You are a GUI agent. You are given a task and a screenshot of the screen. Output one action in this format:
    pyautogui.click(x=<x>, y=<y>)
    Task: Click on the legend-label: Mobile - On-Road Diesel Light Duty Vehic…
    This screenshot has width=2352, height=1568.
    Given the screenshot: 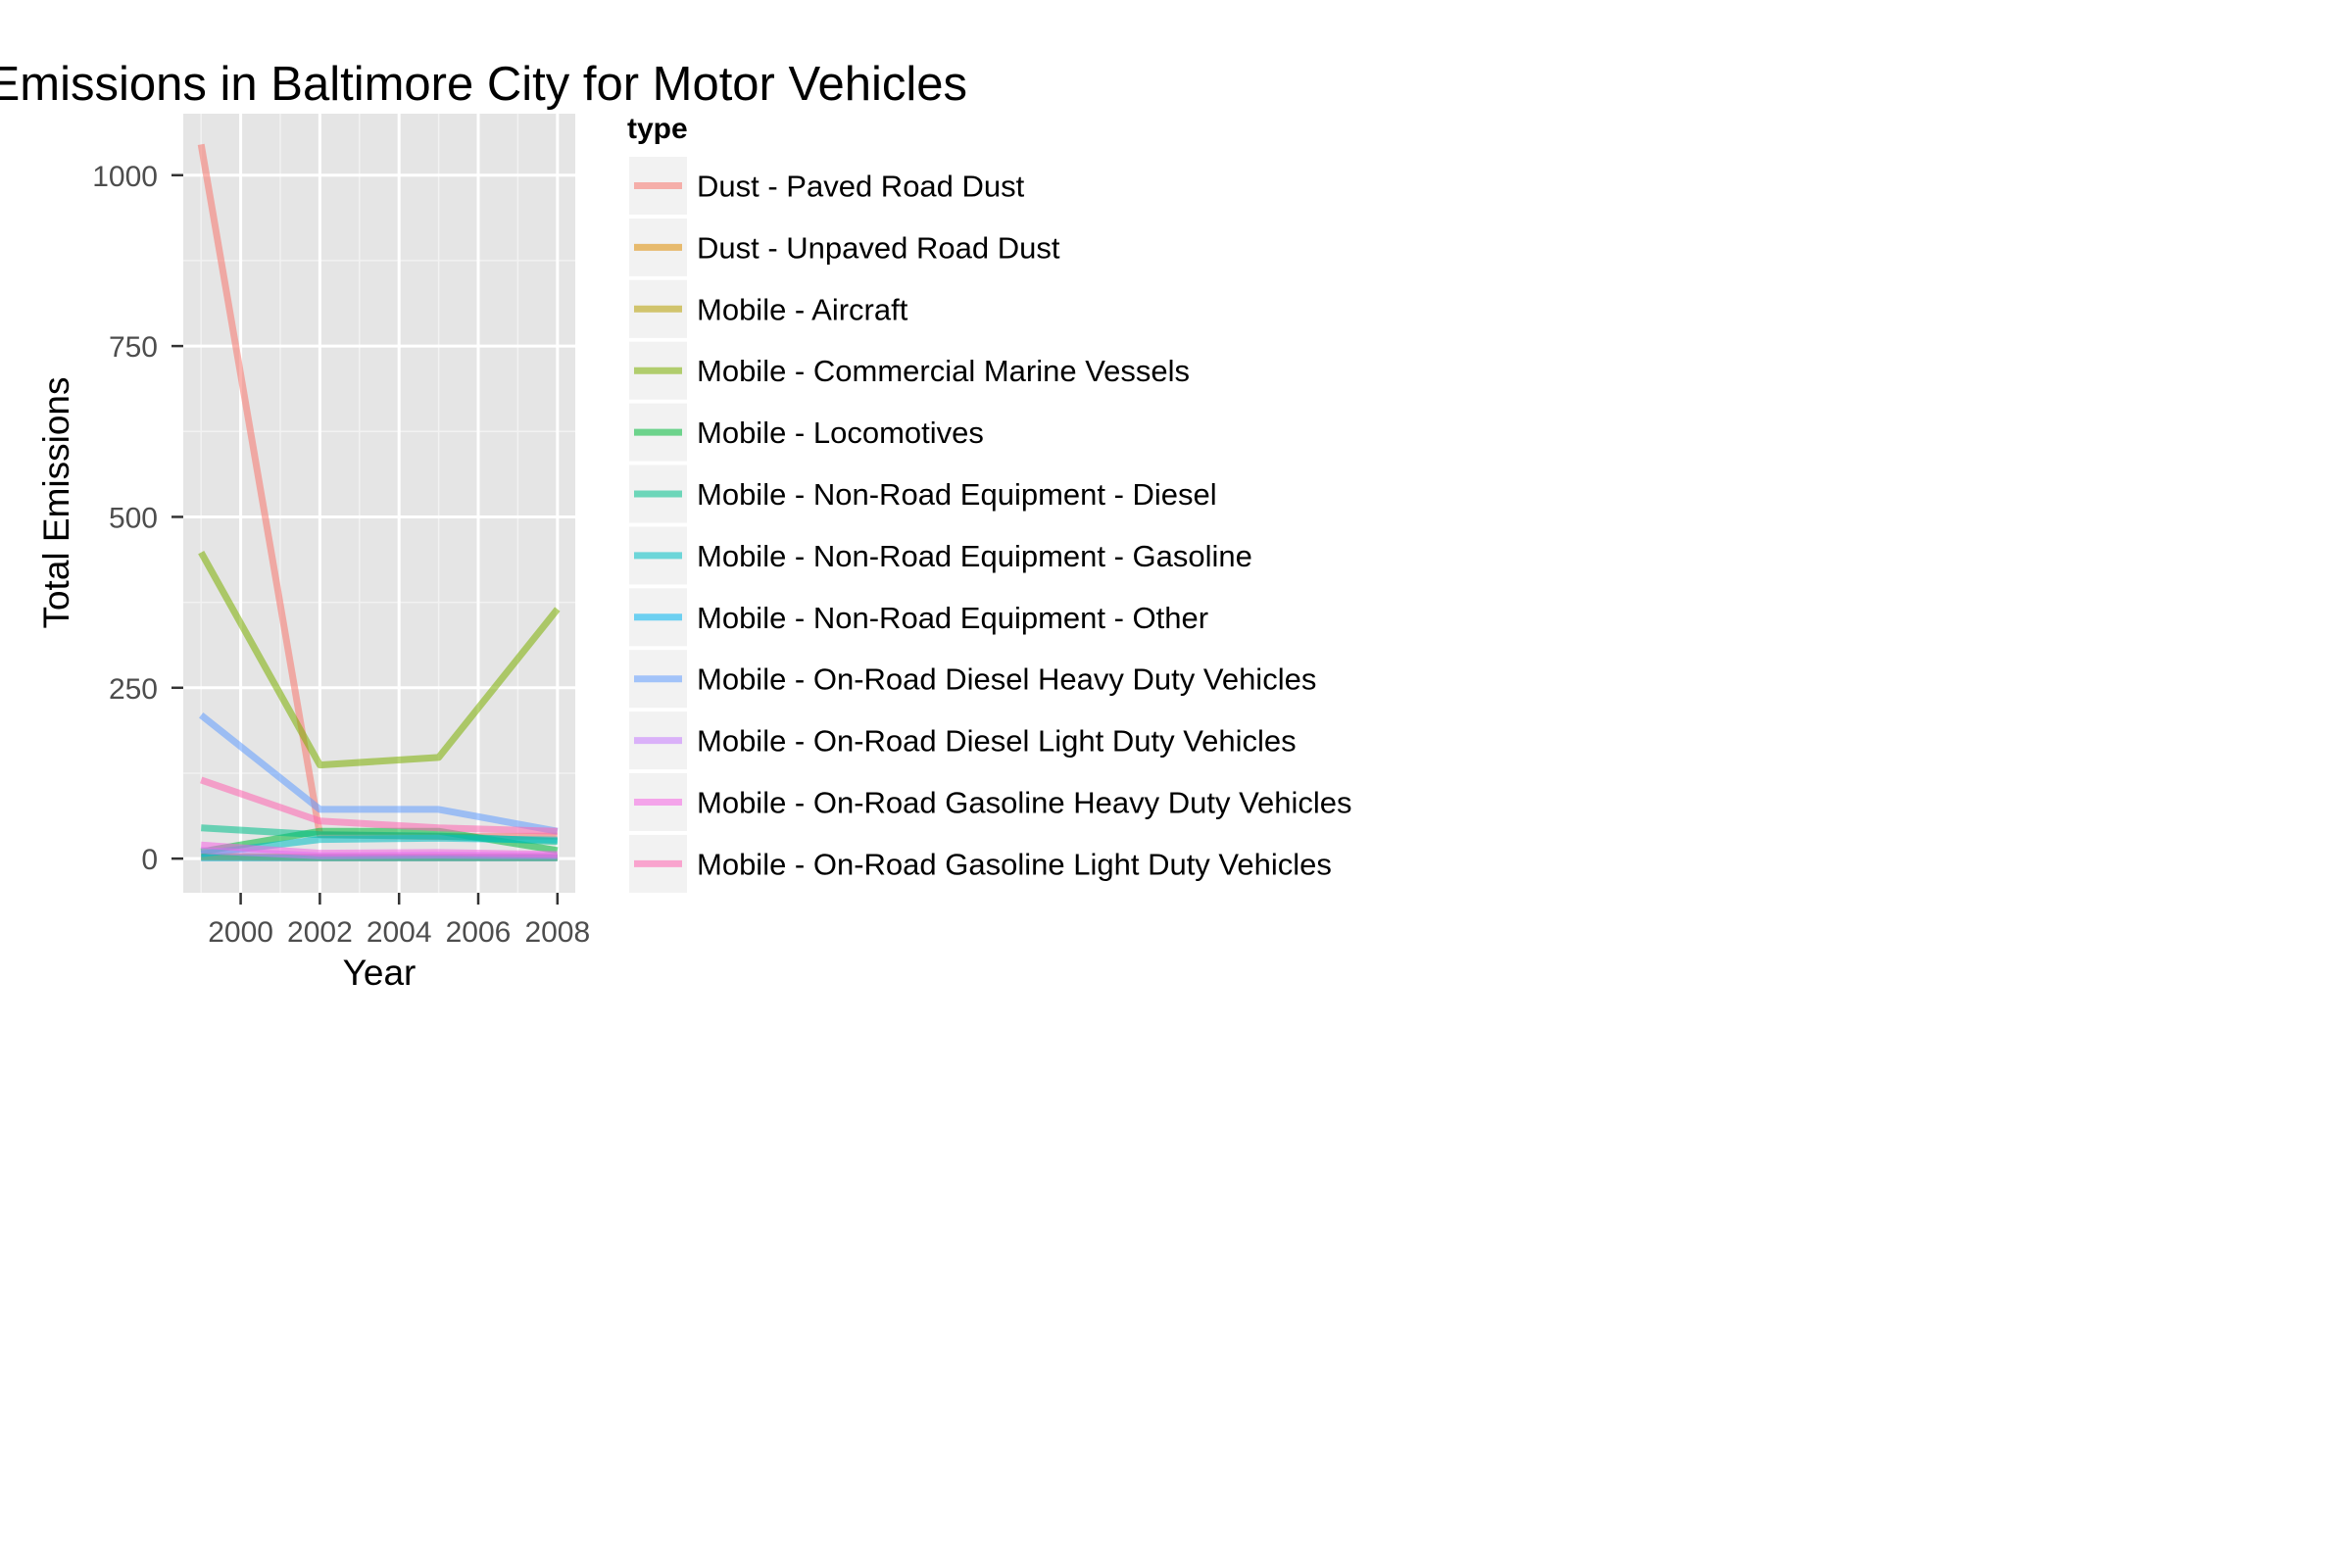 What is the action you would take?
    pyautogui.click(x=997, y=741)
    